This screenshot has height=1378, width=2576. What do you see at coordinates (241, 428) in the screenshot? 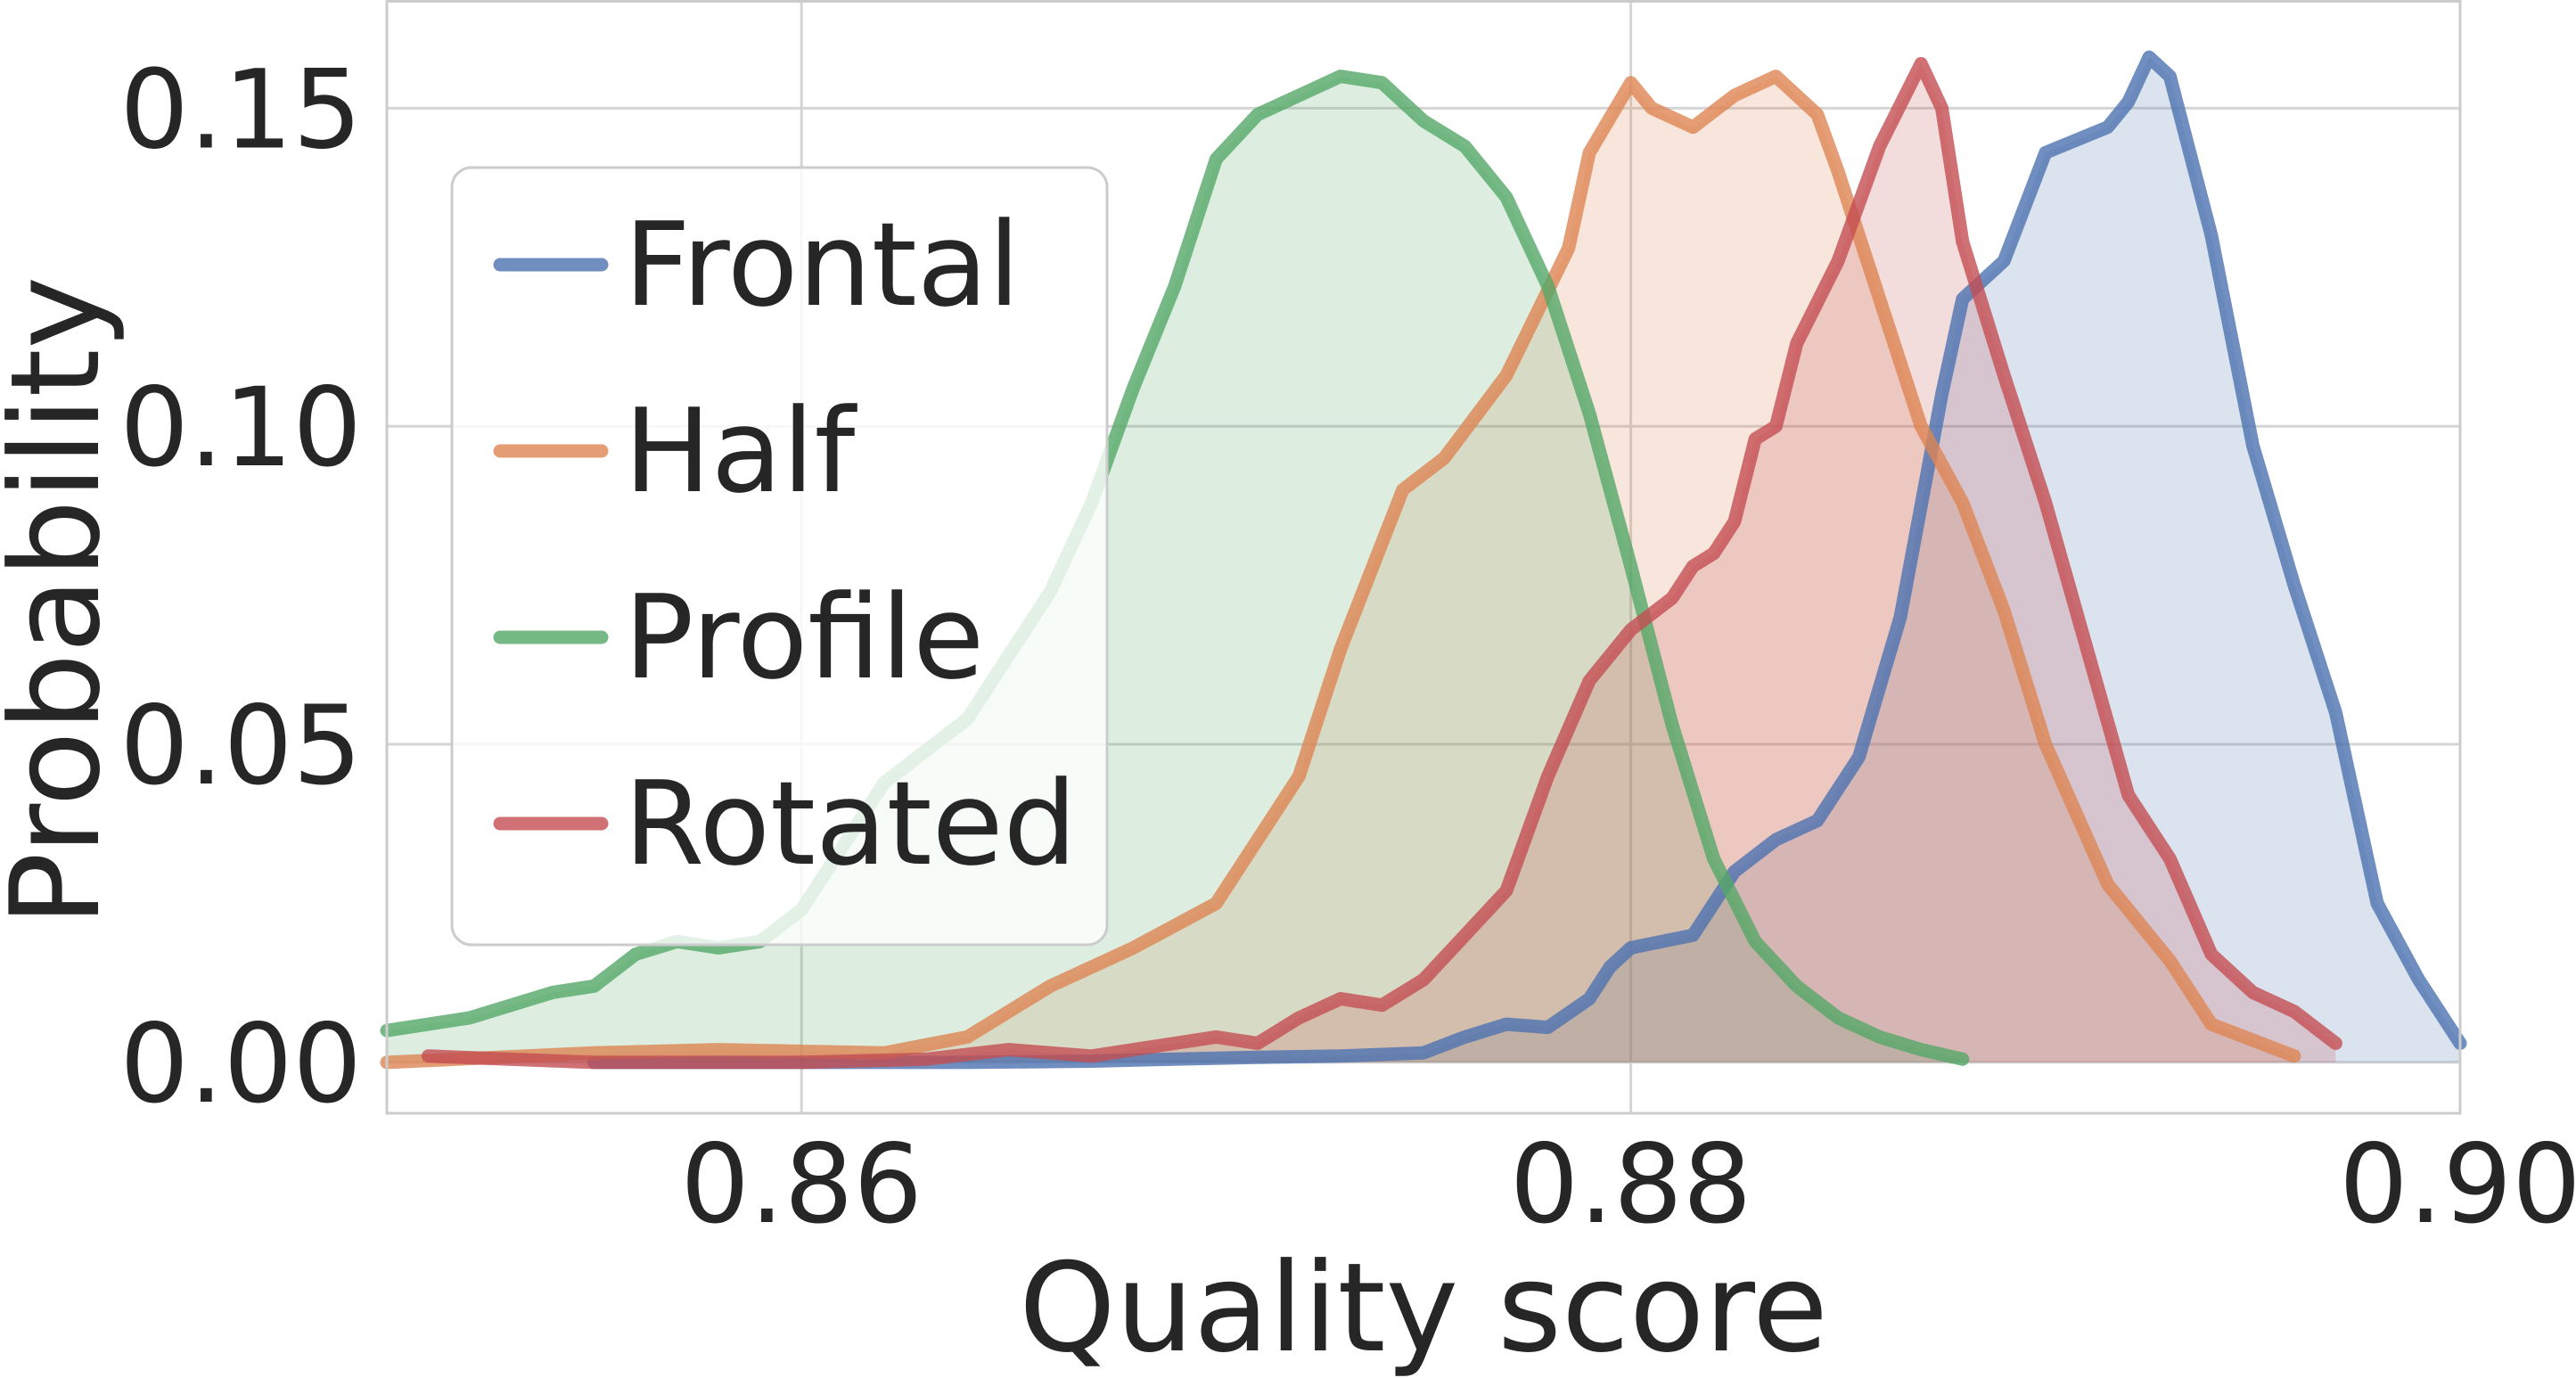
I see `y-tick-label: 0.10` at bounding box center [241, 428].